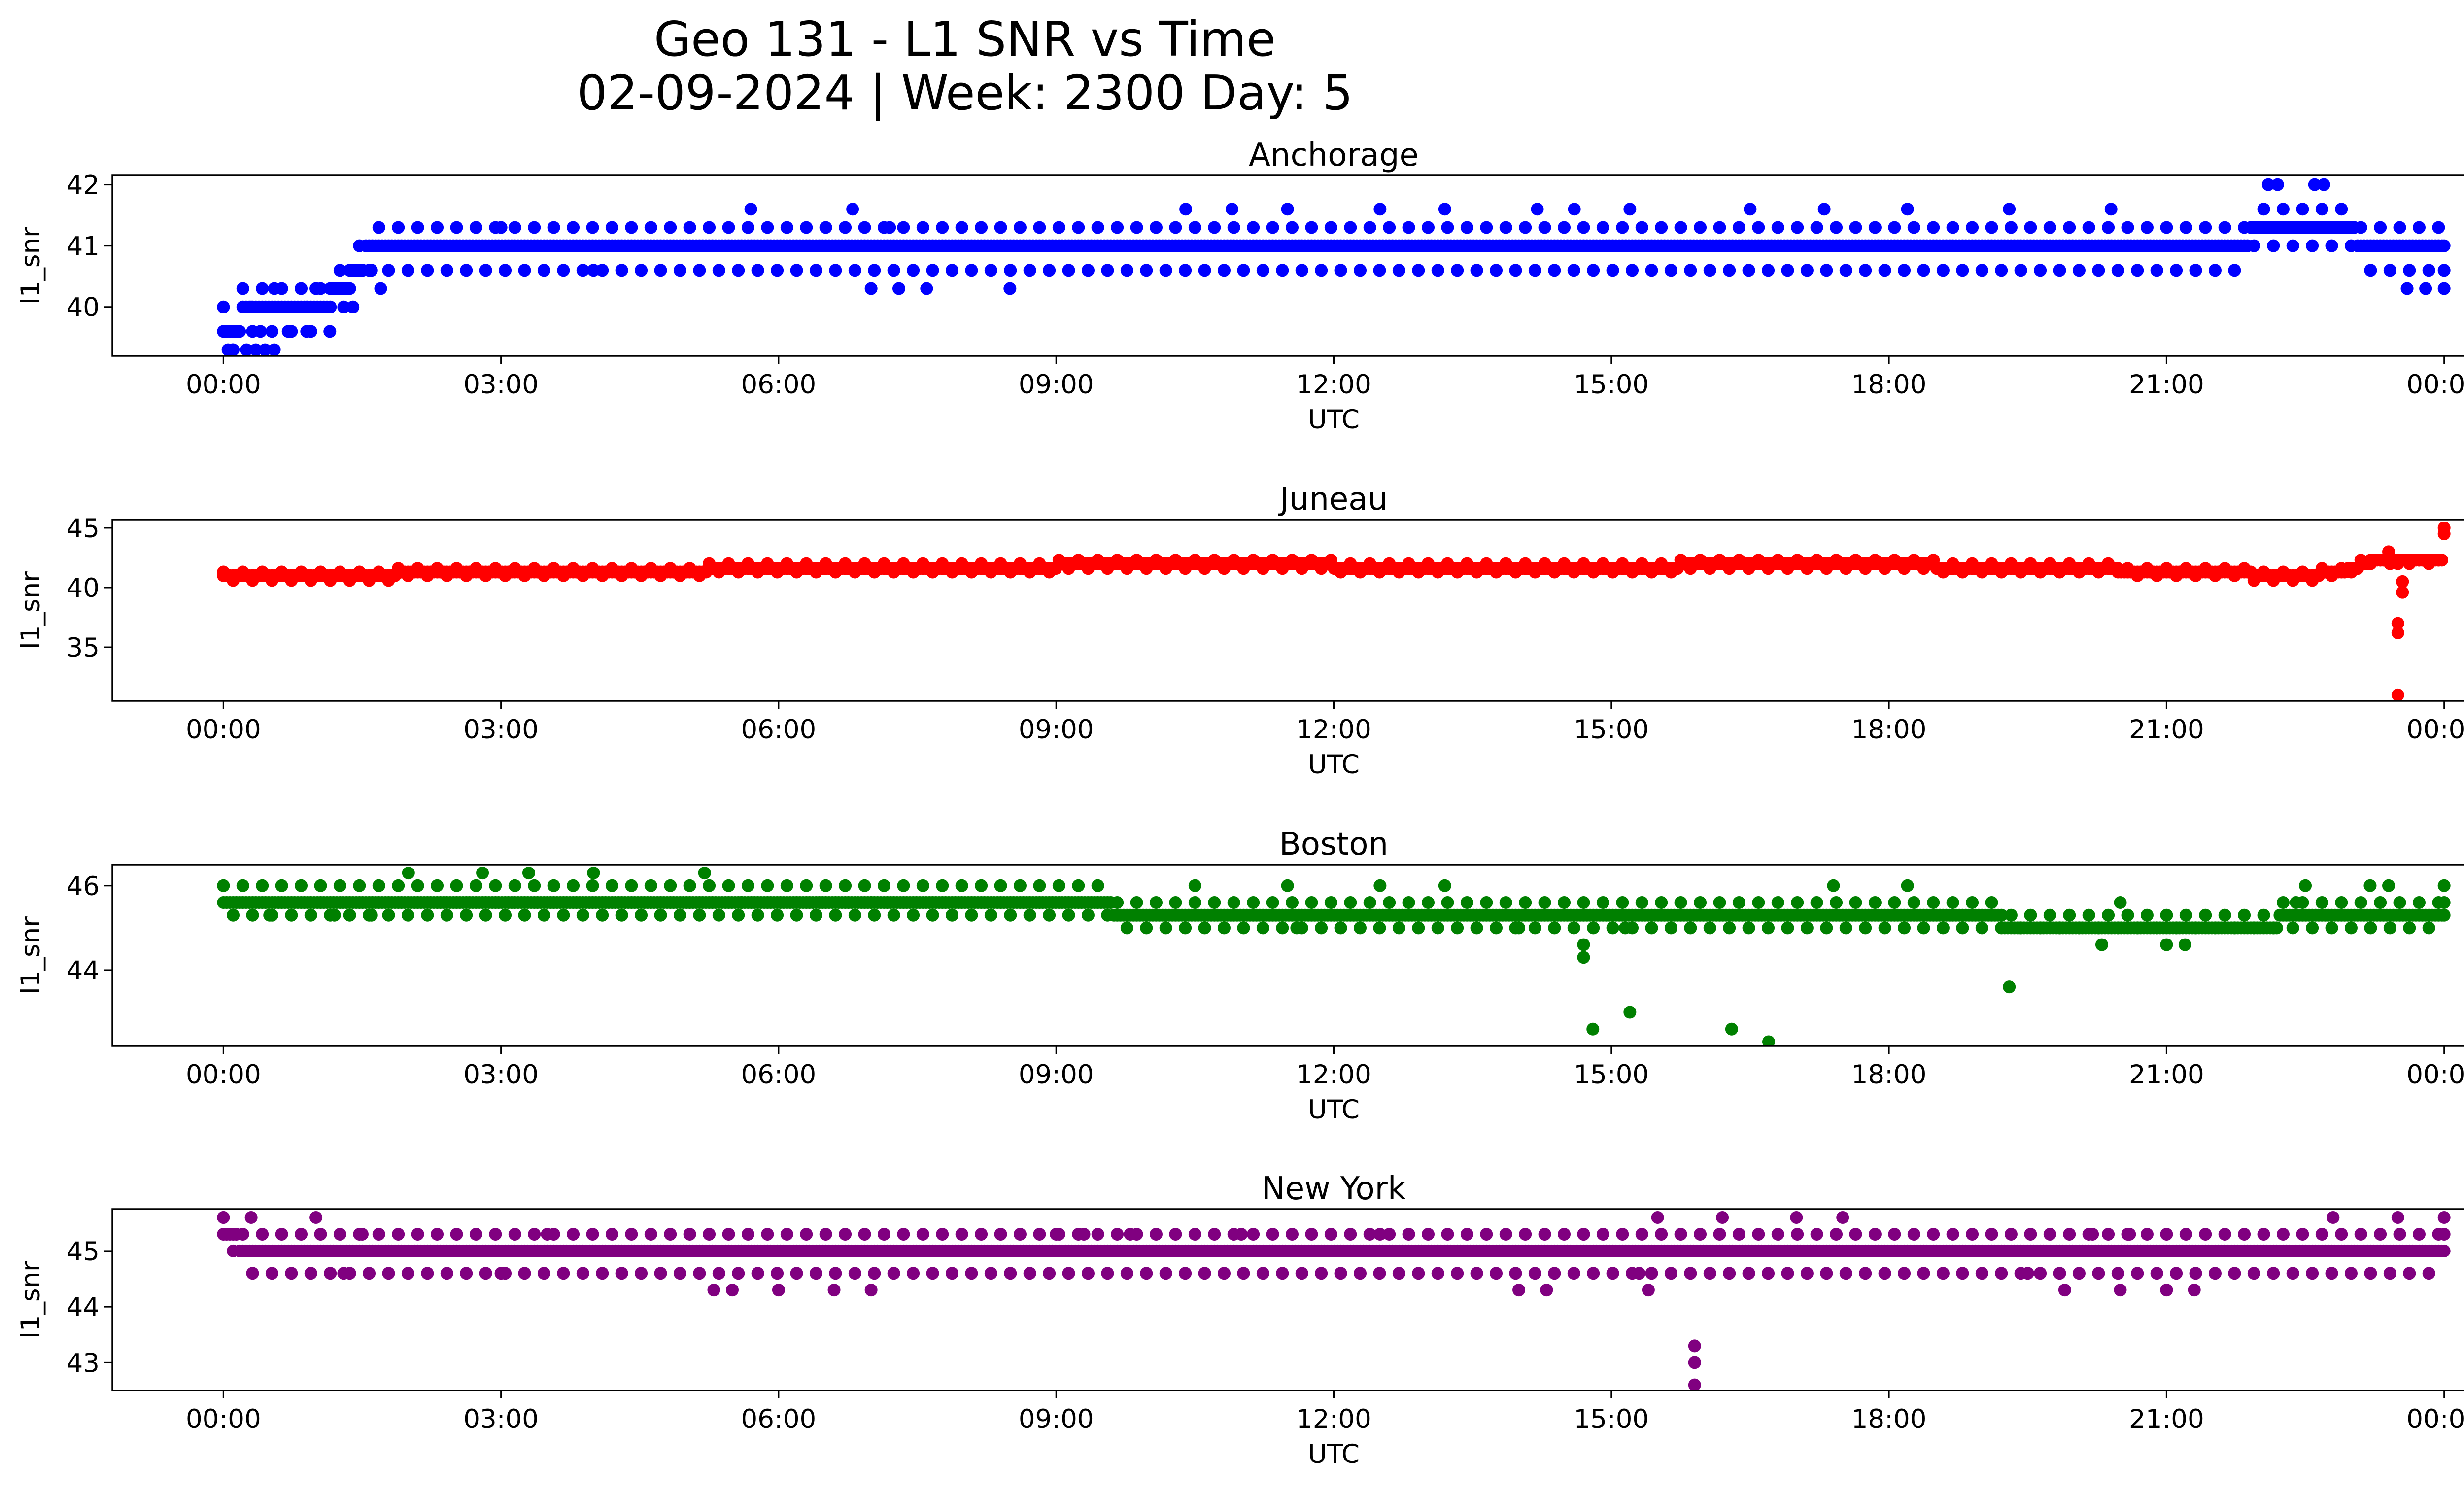  I want to click on y-tick-label: 45, so click(83, 1252).